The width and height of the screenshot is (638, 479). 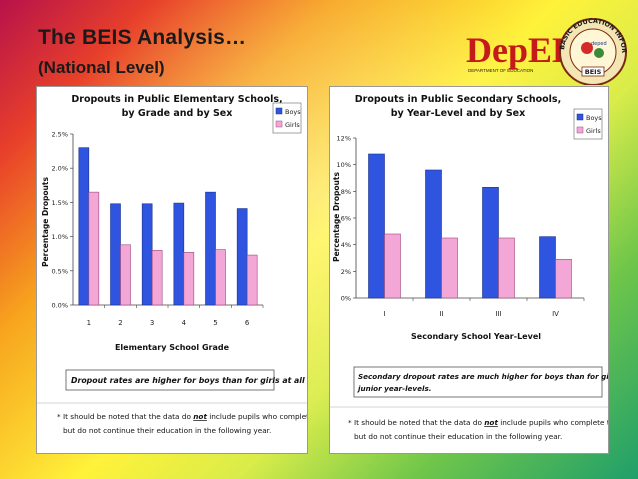 I want to click on x-tick-label: 2, so click(x=120, y=323).